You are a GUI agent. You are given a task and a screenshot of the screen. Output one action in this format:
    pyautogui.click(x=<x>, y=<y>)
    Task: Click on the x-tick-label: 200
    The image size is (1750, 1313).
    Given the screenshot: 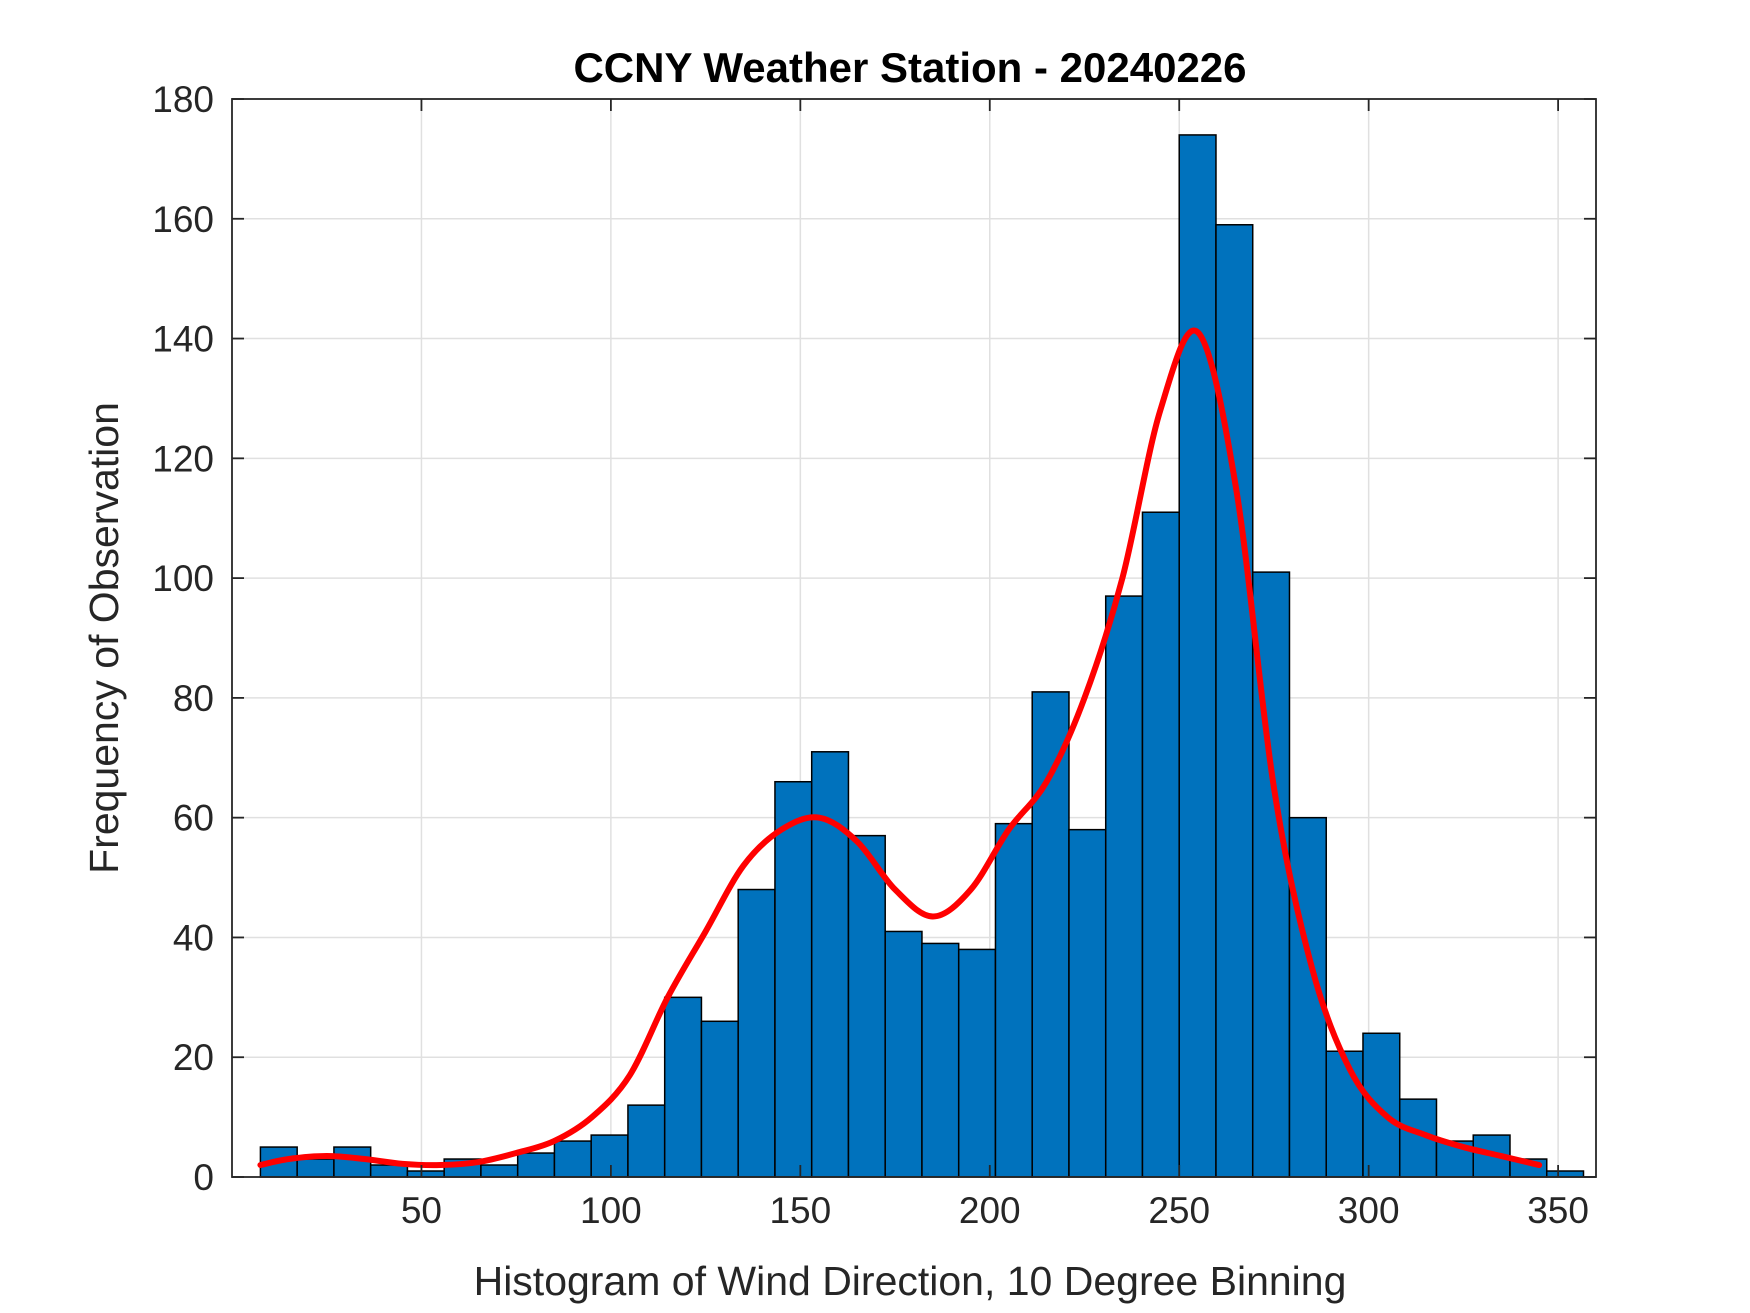 What is the action you would take?
    pyautogui.click(x=990, y=1210)
    